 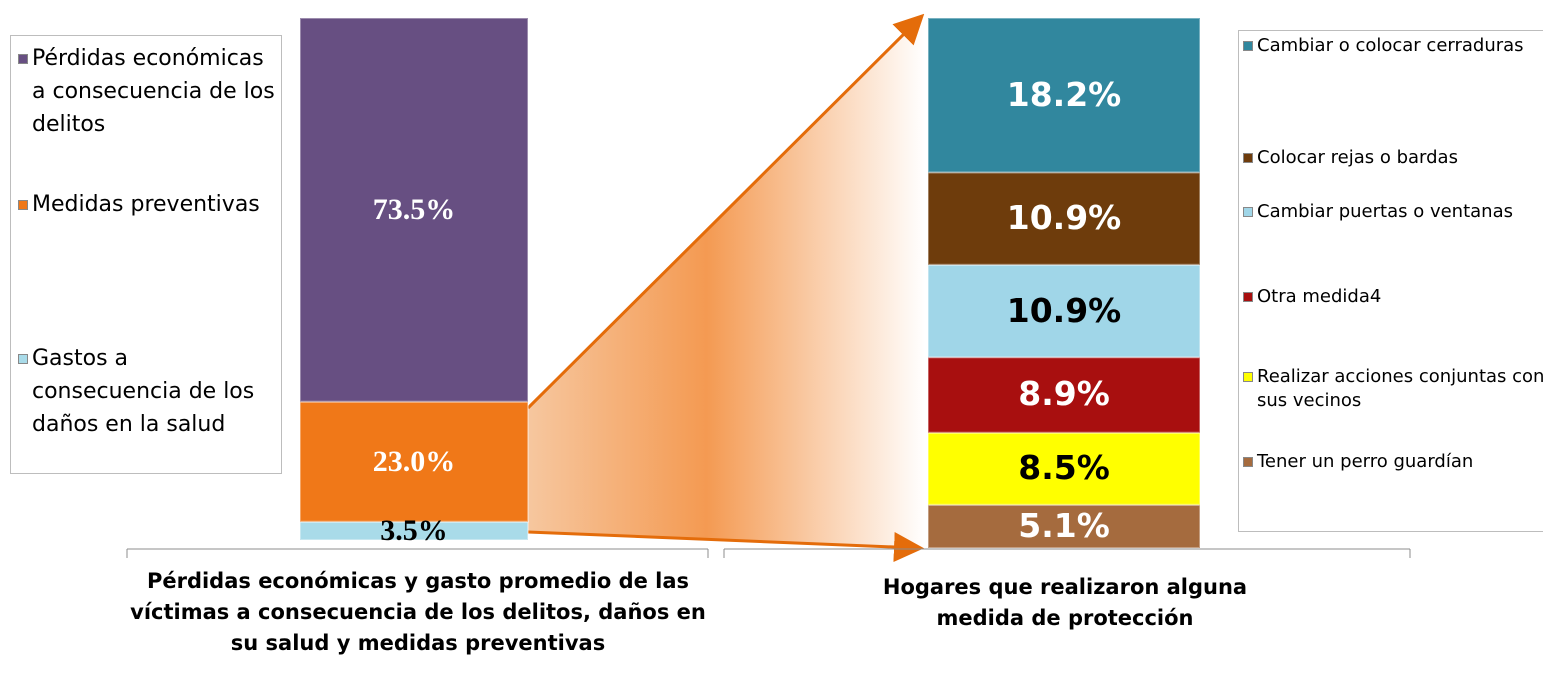 I want to click on value-label: 5.1%, so click(x=1064, y=525).